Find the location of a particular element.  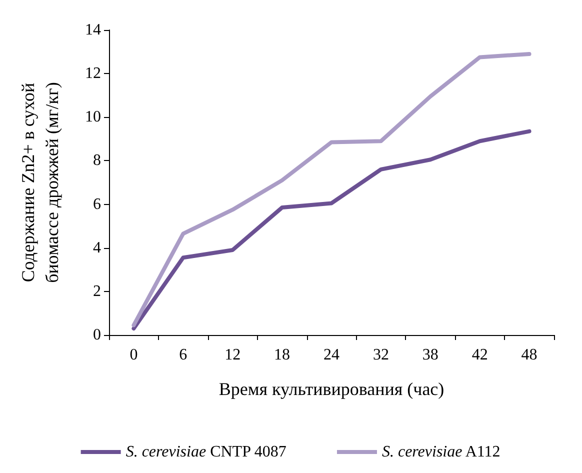

x-tick-label: 42 is located at coordinates (480, 355).